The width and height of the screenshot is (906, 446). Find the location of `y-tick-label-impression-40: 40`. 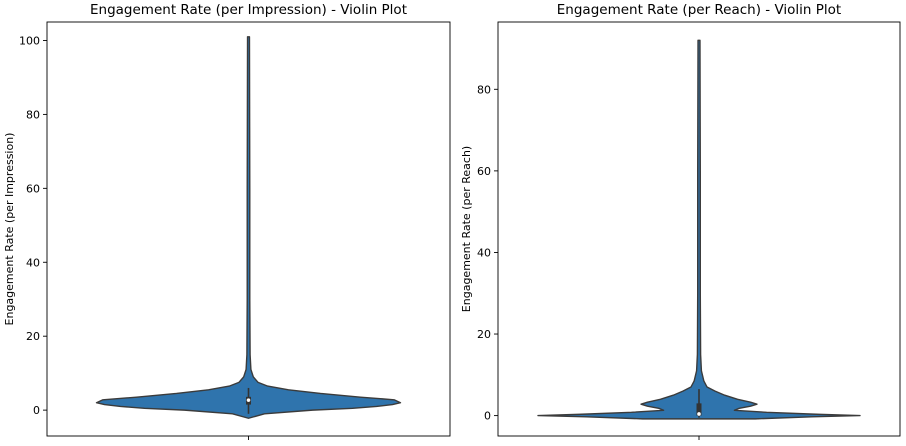

y-tick-label-impression-40: 40 is located at coordinates (33, 262).